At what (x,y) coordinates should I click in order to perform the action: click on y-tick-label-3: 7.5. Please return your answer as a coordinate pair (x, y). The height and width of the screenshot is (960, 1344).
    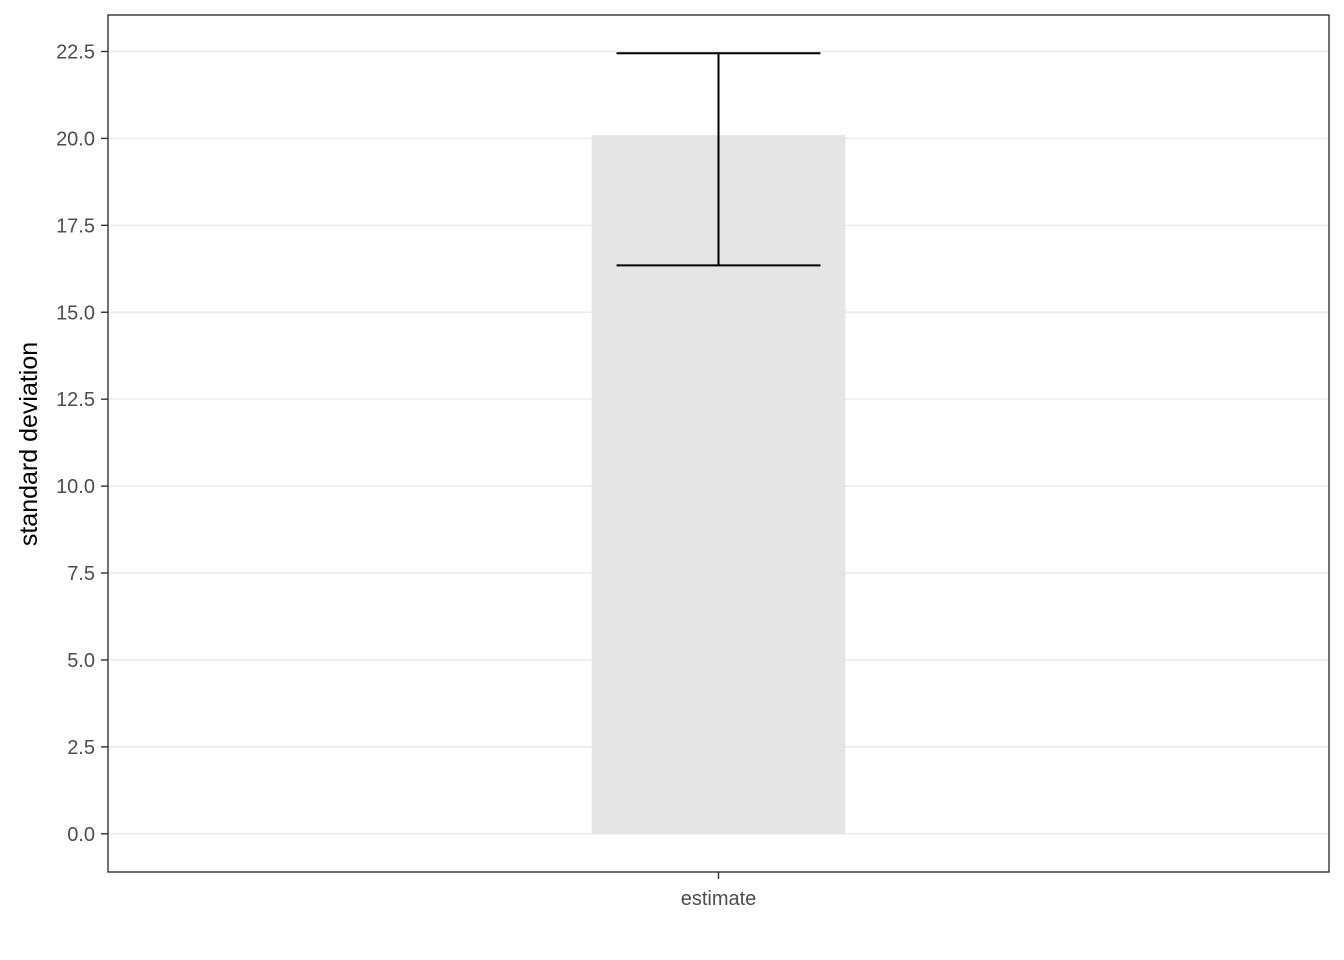
    Looking at the image, I should click on (81, 574).